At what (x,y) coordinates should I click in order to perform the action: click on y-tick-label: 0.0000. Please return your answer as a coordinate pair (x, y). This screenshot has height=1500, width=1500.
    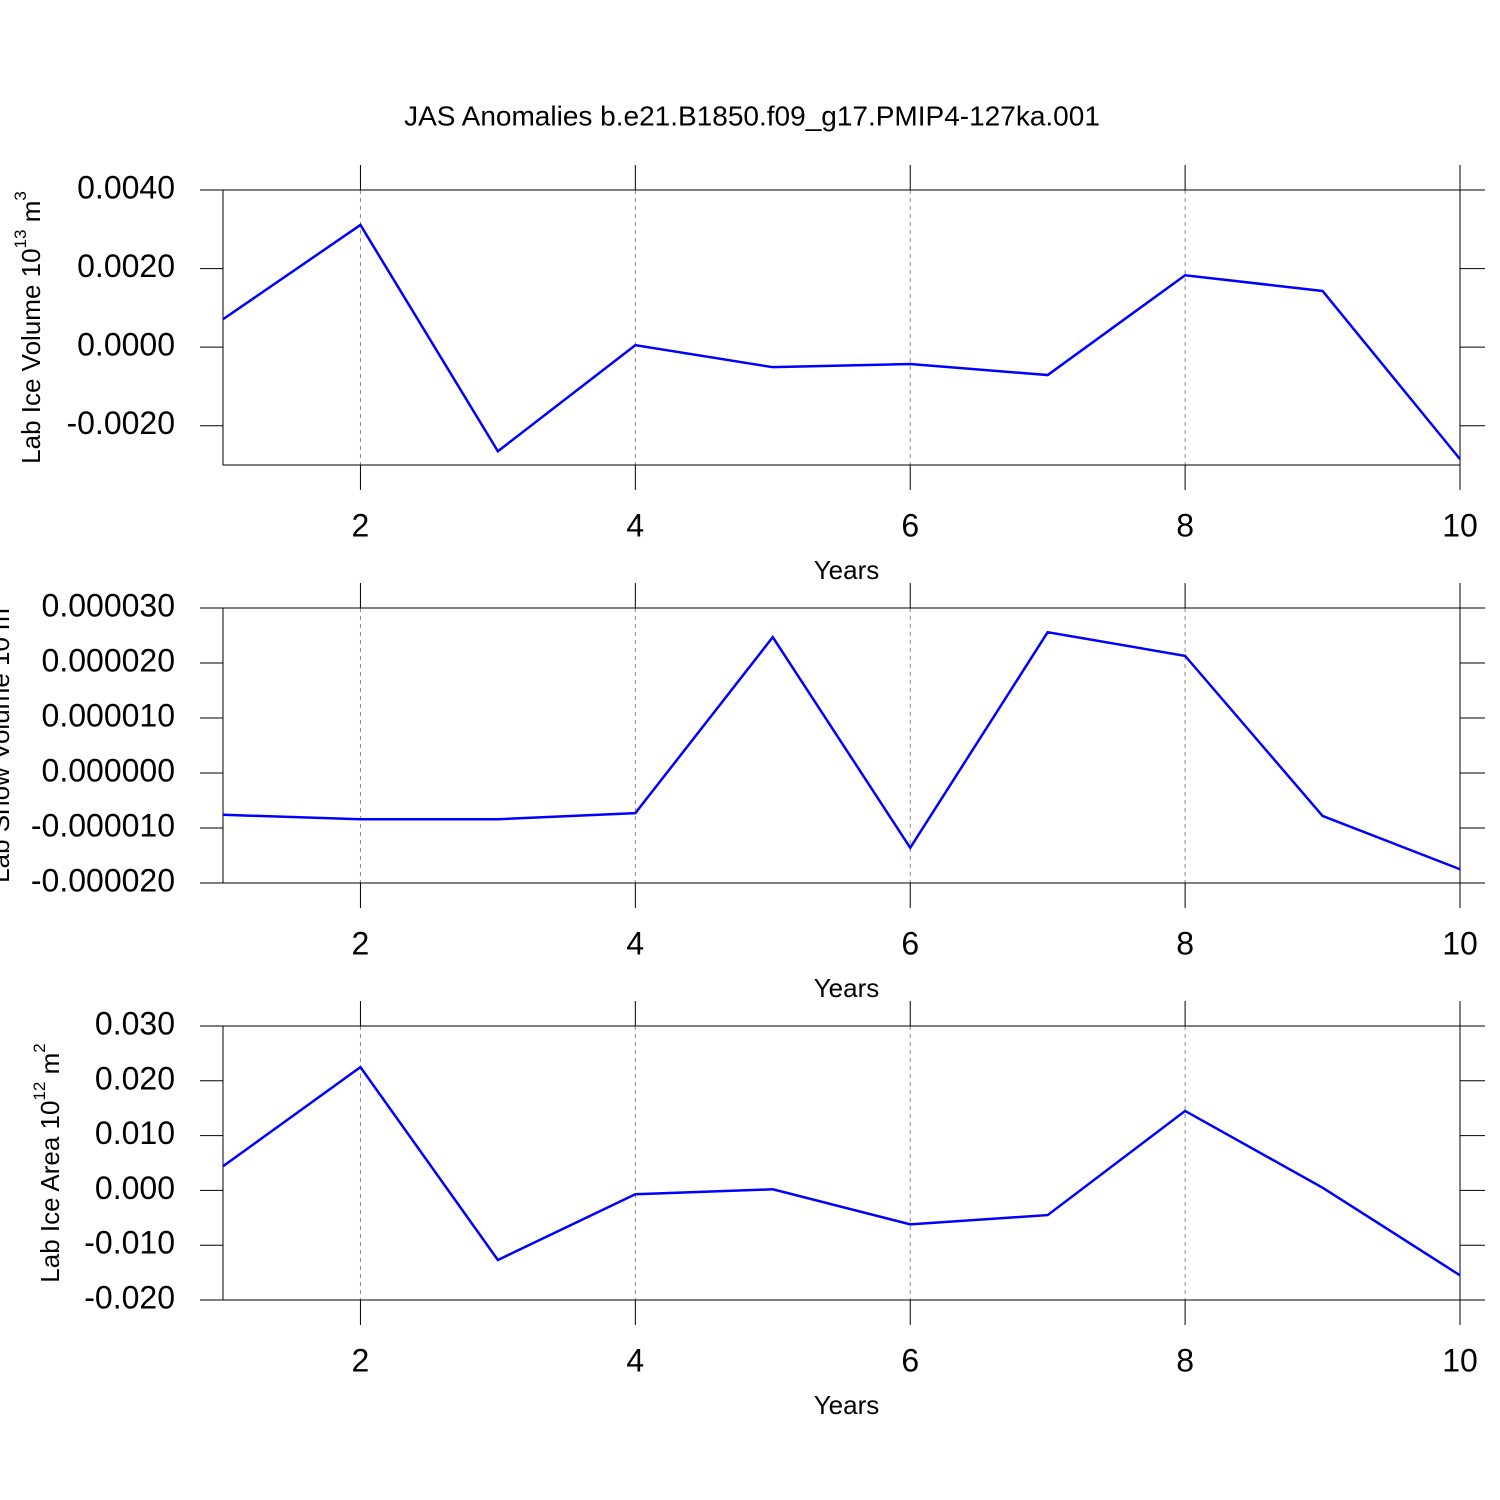
    Looking at the image, I should click on (126, 345).